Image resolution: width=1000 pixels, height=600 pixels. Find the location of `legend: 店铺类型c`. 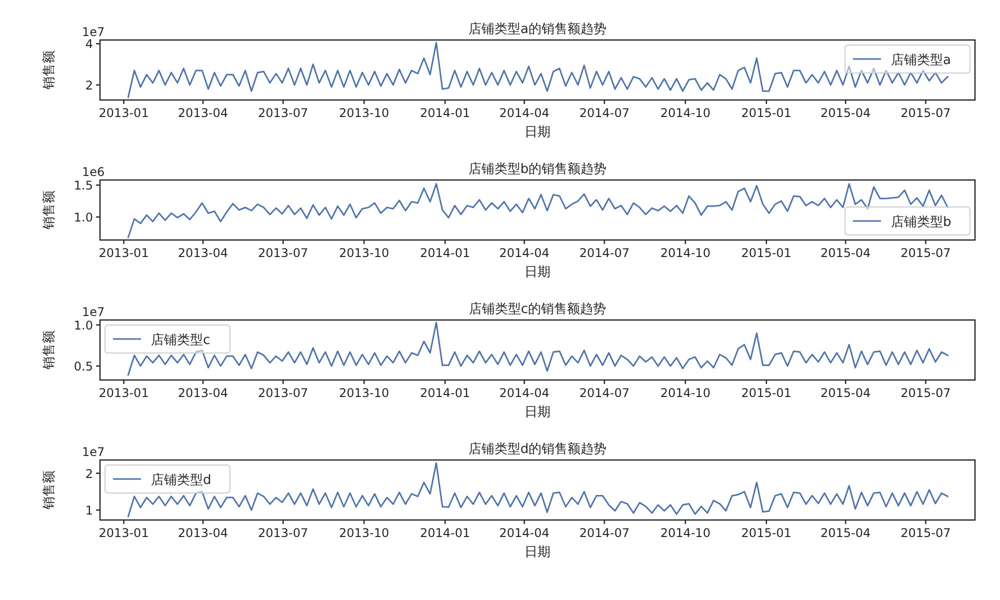

legend: 店铺类型c is located at coordinates (167, 339).